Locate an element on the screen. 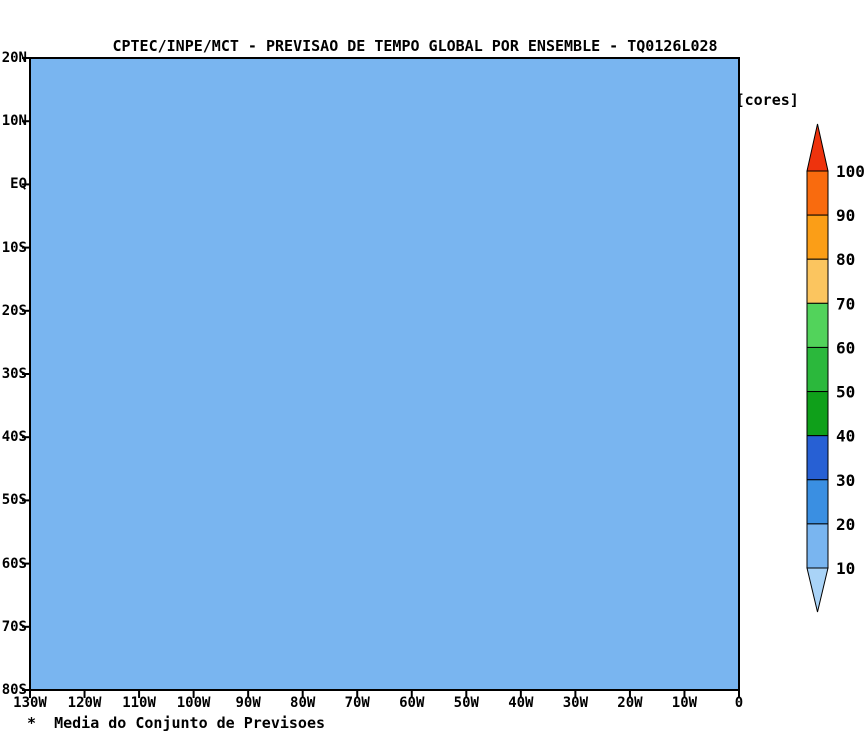 The image size is (865, 741). lat-axis-label: 50S is located at coordinates (14, 500).